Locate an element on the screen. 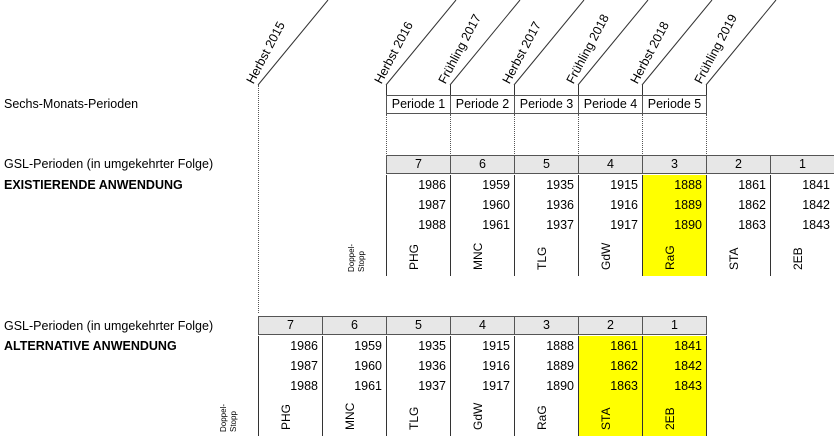  alternative-column: 1935 1936 1937 is located at coordinates (418, 386).